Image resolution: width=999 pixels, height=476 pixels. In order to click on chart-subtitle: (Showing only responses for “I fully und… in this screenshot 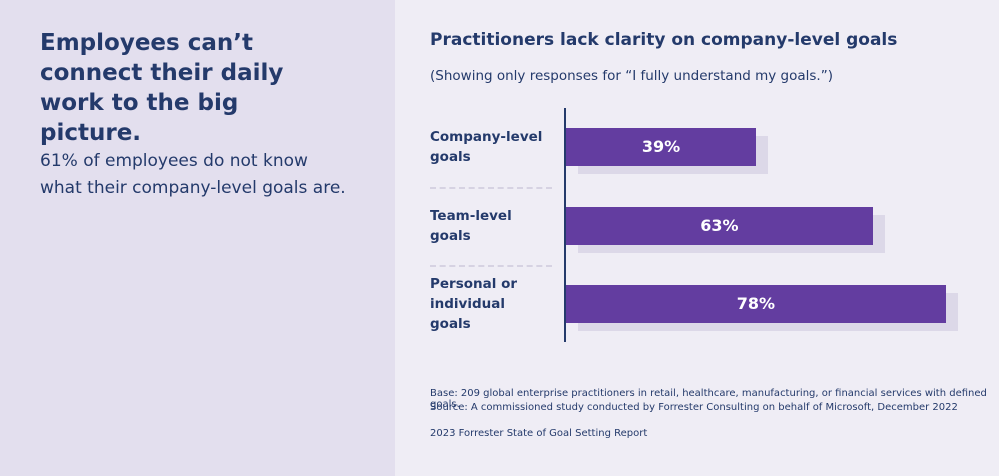, I will do `click(631, 76)`.